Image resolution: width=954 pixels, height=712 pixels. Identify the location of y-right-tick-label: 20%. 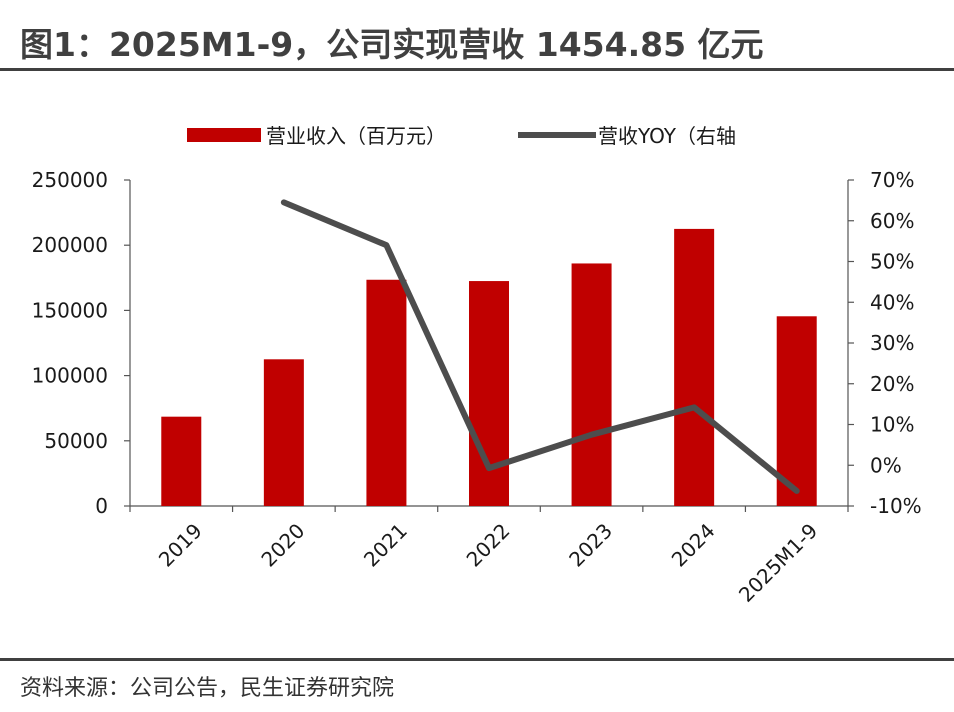
(892, 384).